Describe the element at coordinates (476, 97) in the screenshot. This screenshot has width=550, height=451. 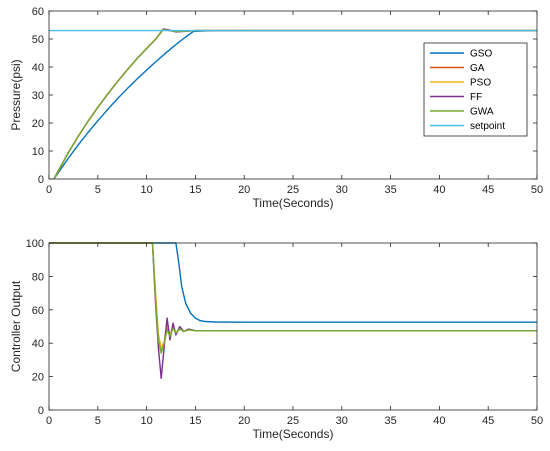
I see `legend-entry-ff: FF` at that location.